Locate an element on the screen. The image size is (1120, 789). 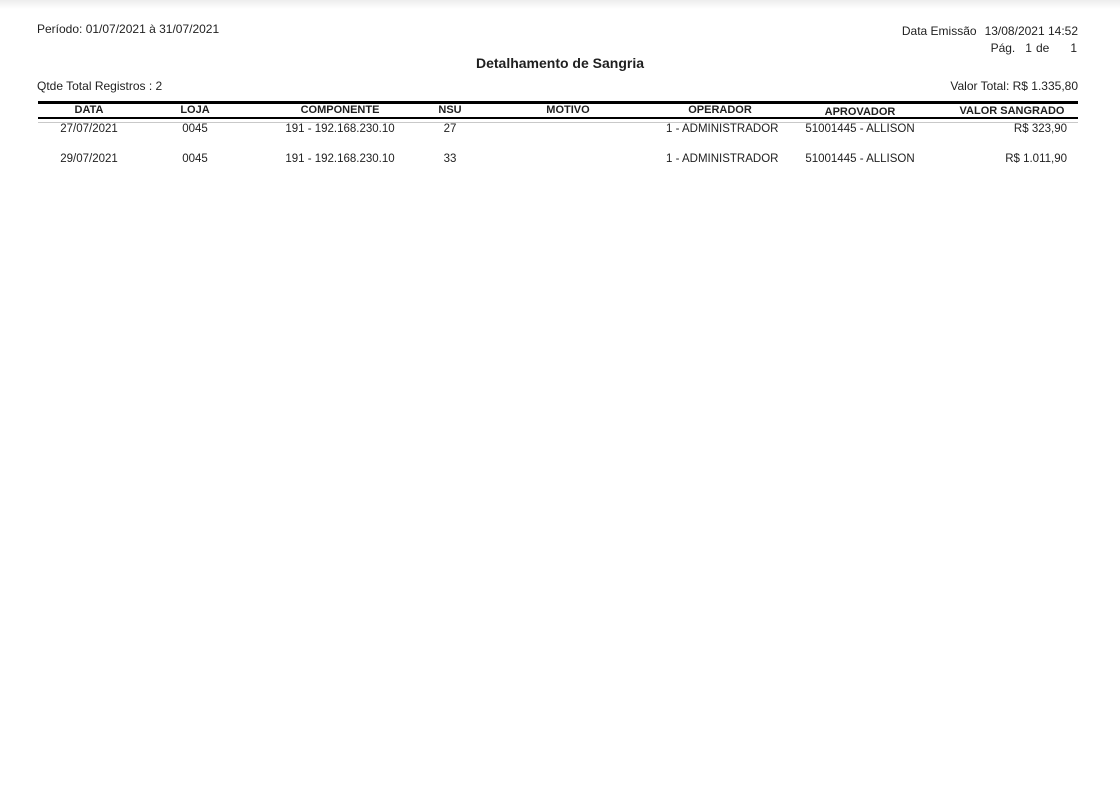
emission-line: Data Emissão 13/08/2021 14:52 is located at coordinates (990, 31).